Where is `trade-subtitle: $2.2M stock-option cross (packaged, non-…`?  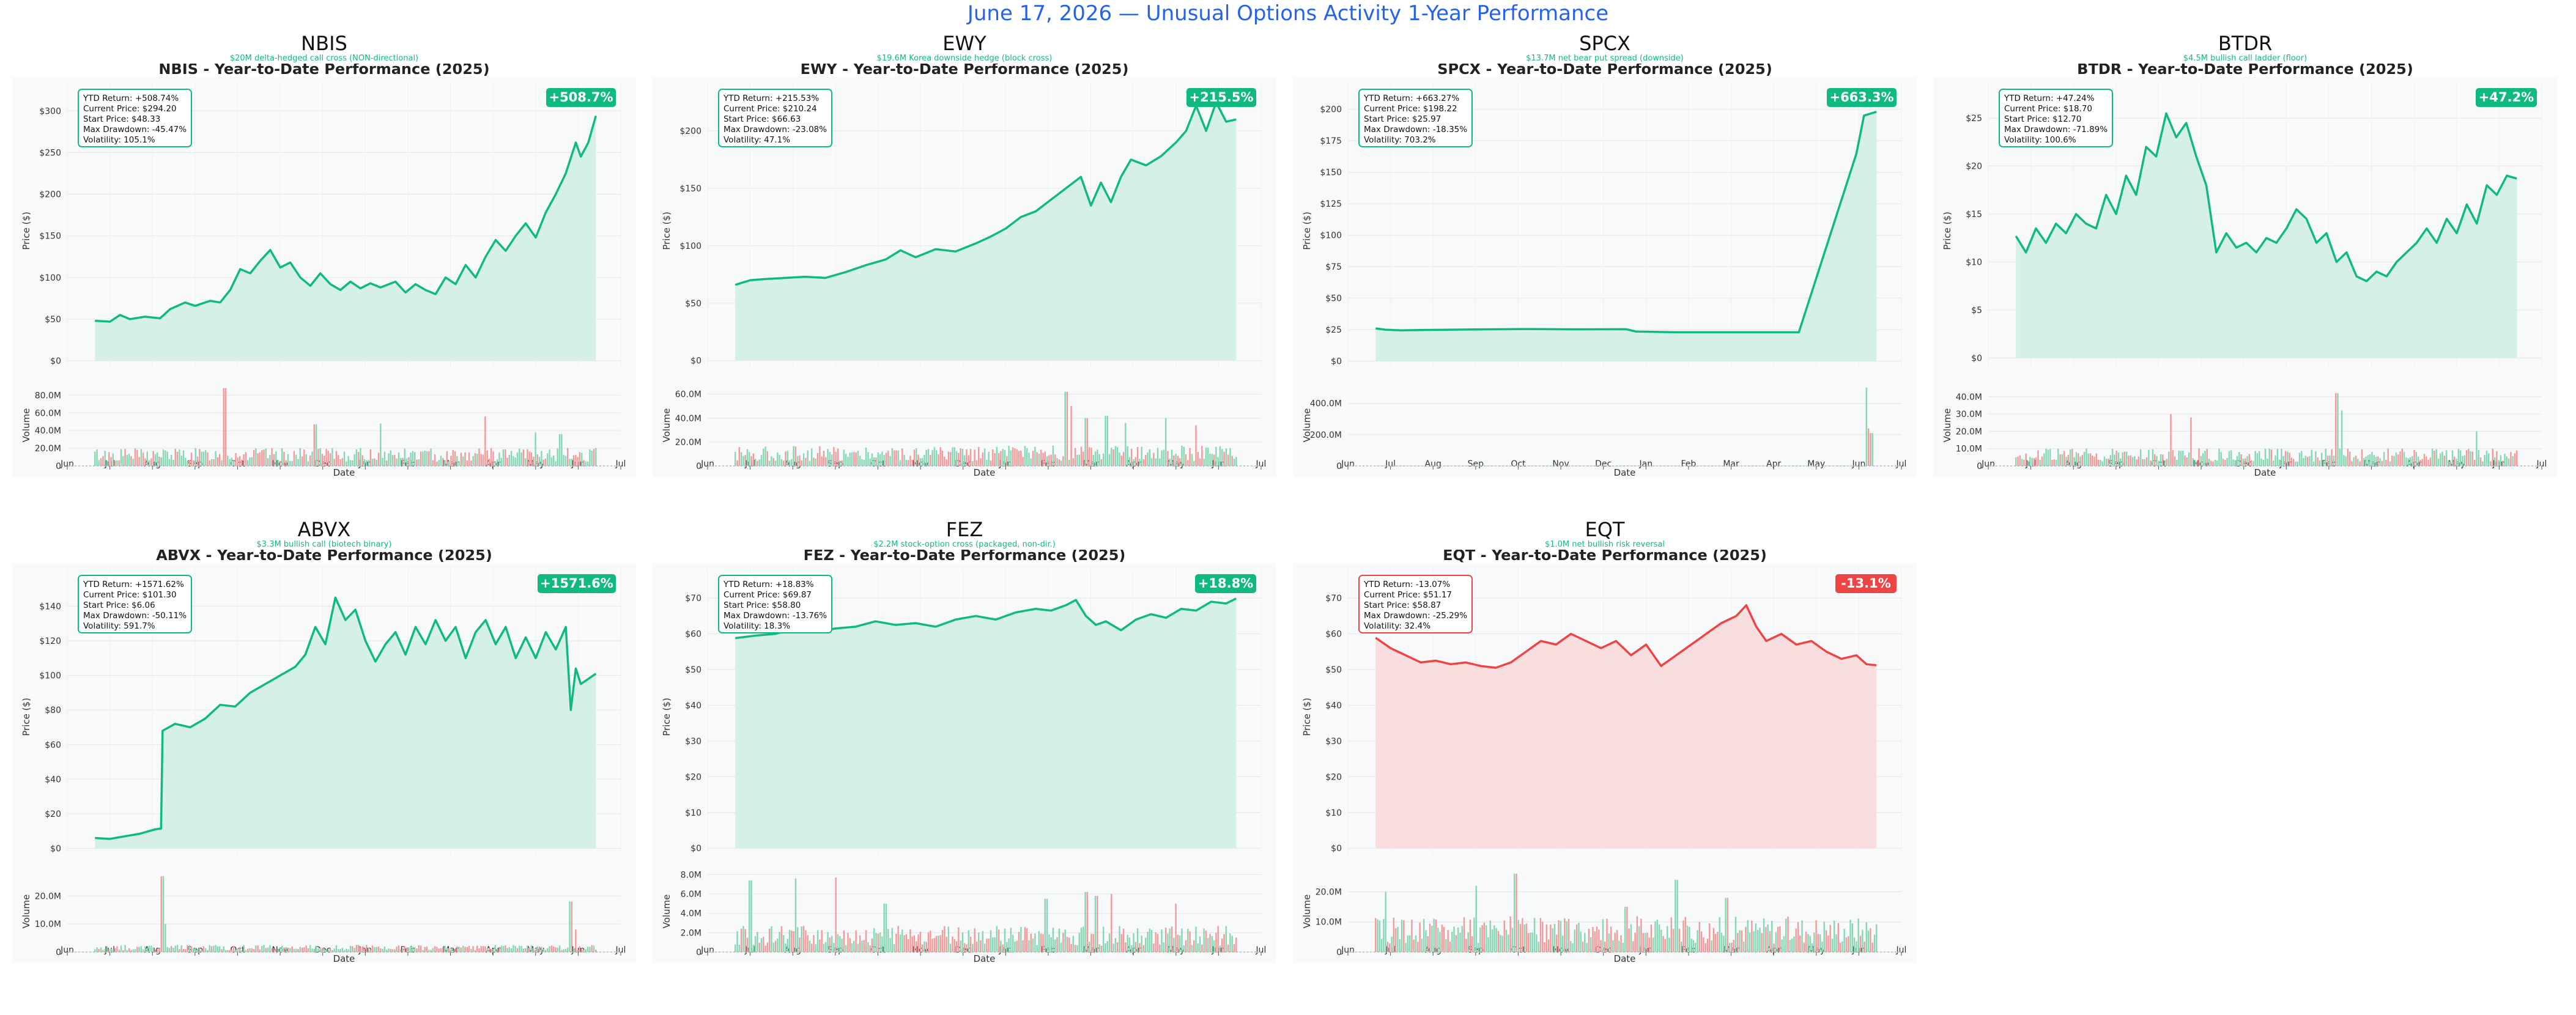 trade-subtitle: $2.2M stock-option cross (packaged, non-… is located at coordinates (964, 544).